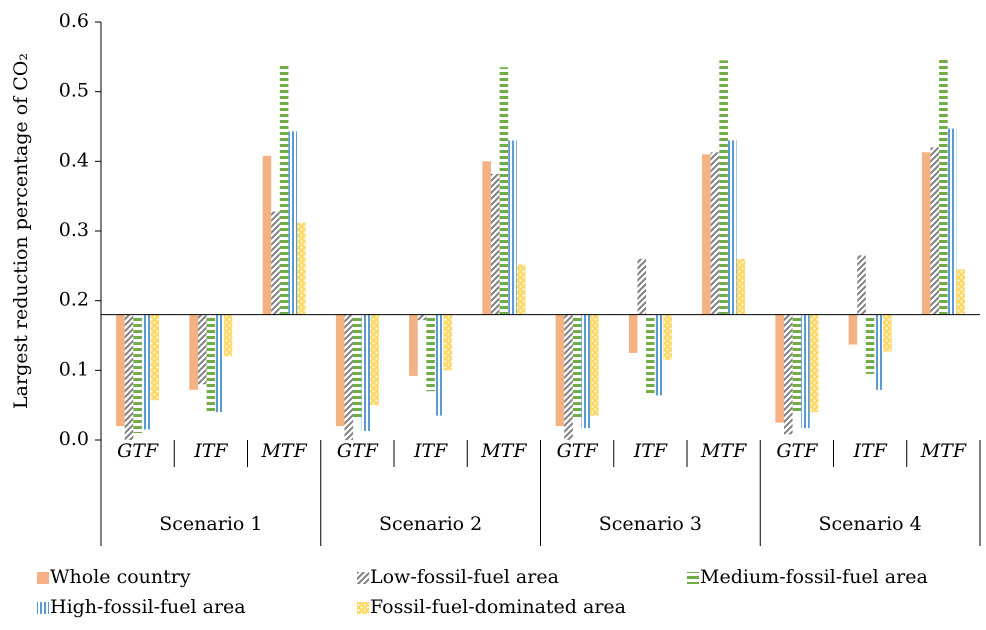 Image resolution: width=986 pixels, height=630 pixels. I want to click on y-tick-label: 0.3, so click(74, 230).